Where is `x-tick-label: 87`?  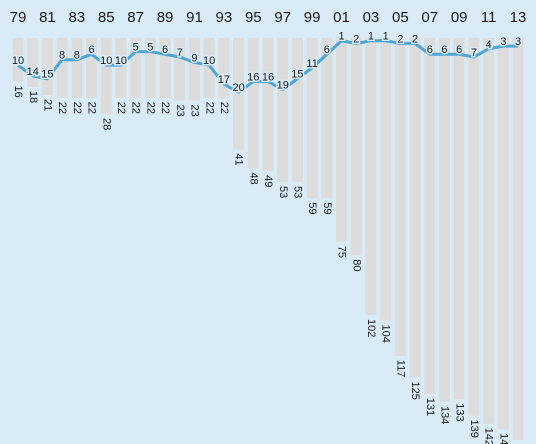 x-tick-label: 87 is located at coordinates (135, 17).